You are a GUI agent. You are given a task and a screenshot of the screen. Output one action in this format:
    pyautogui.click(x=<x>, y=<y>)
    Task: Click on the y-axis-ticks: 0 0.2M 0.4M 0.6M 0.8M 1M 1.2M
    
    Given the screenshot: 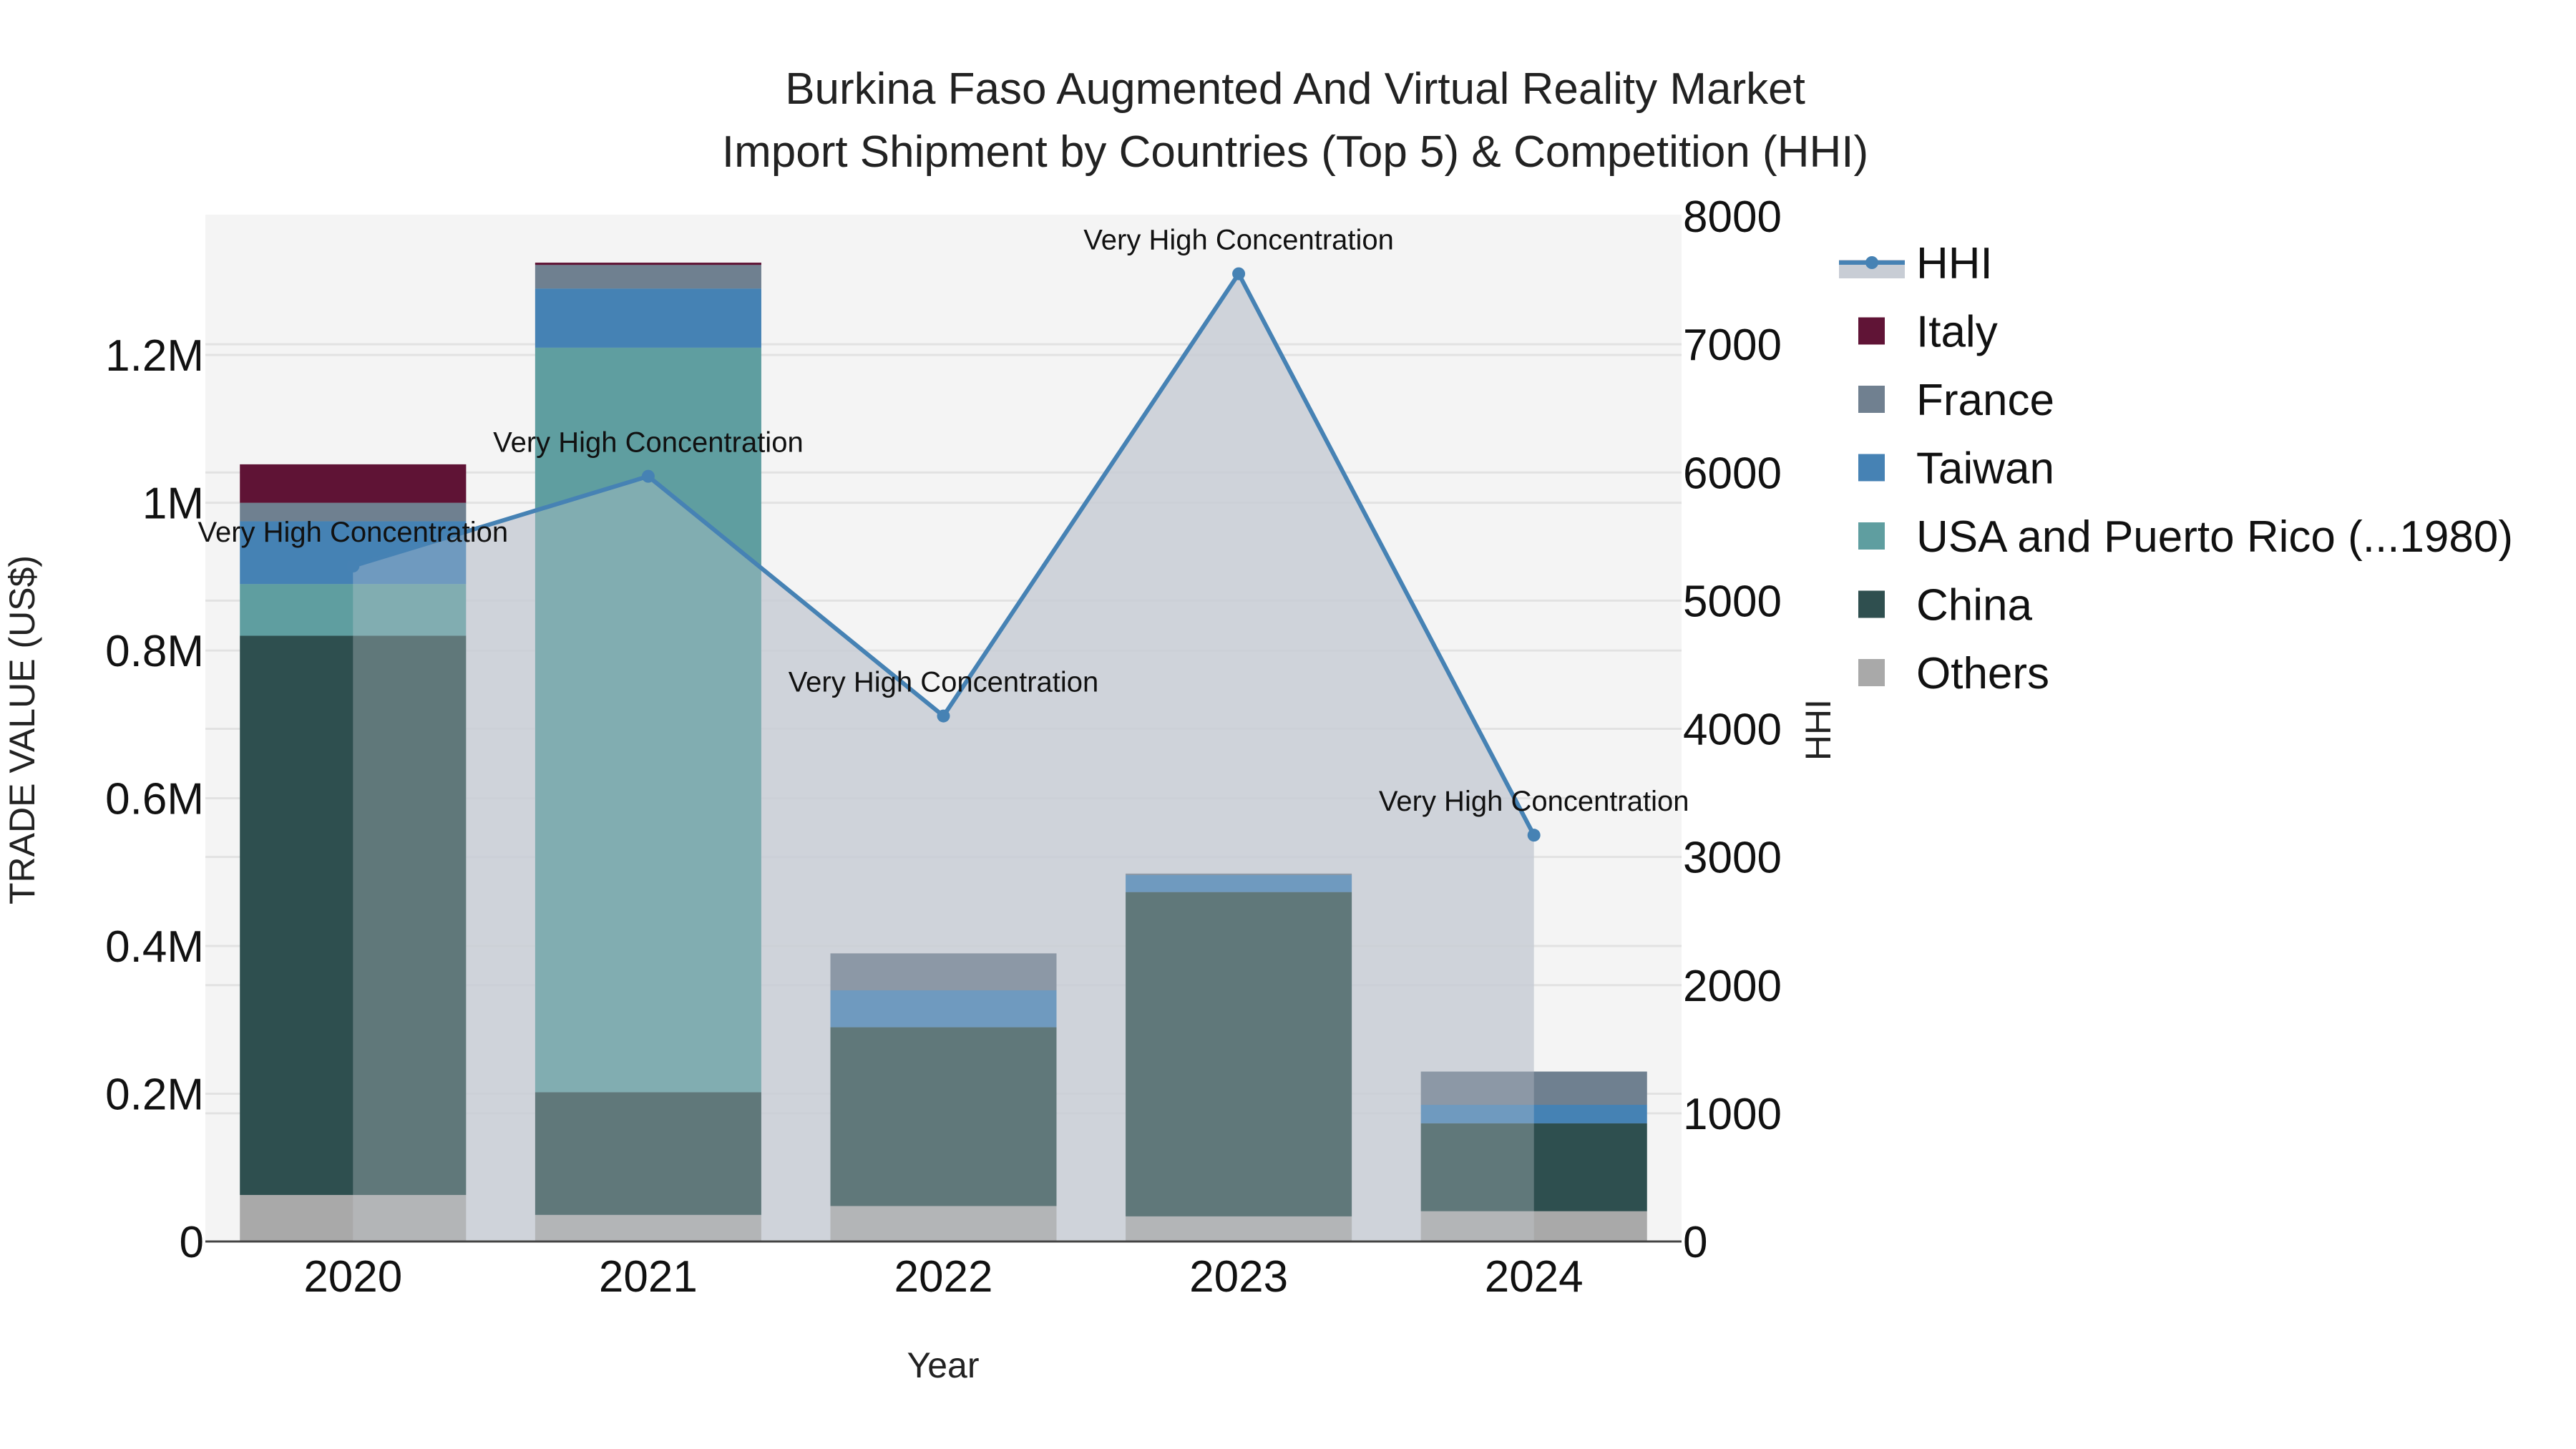 What is the action you would take?
    pyautogui.click(x=154, y=799)
    